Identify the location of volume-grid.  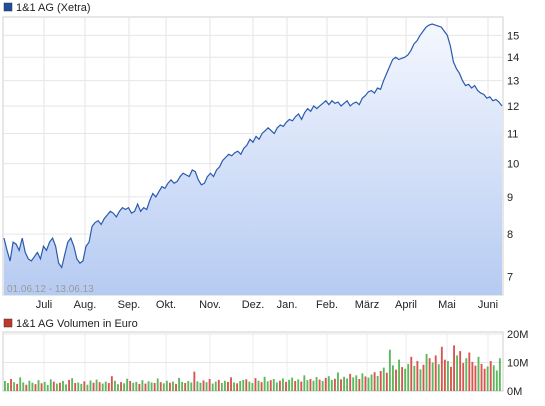
(253, 361).